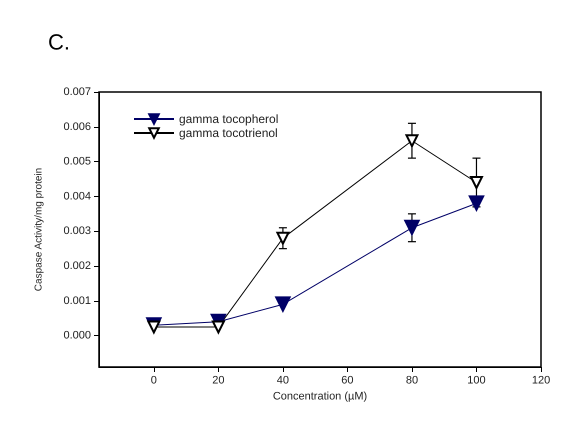 The height and width of the screenshot is (422, 564). Describe the element at coordinates (77, 126) in the screenshot. I see `y-tick-label: 0.006` at that location.